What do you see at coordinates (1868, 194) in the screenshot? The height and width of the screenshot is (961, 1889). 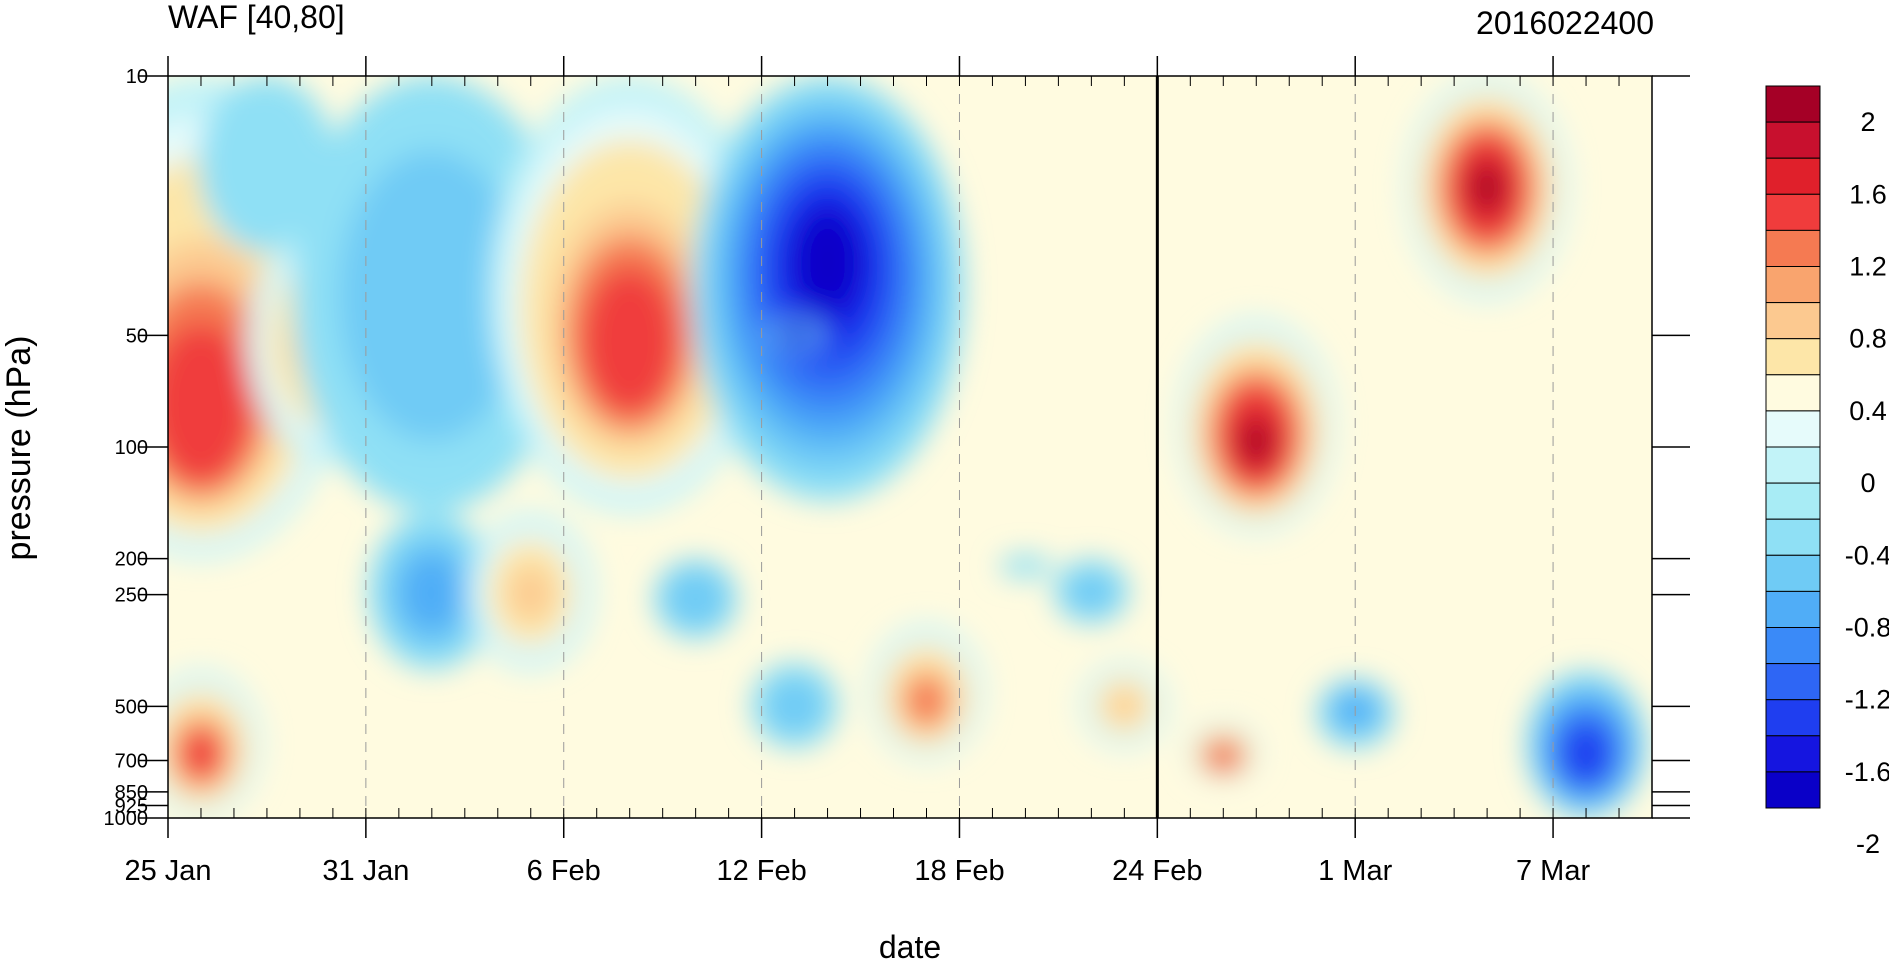 I see `colorbar-label: 1.6` at bounding box center [1868, 194].